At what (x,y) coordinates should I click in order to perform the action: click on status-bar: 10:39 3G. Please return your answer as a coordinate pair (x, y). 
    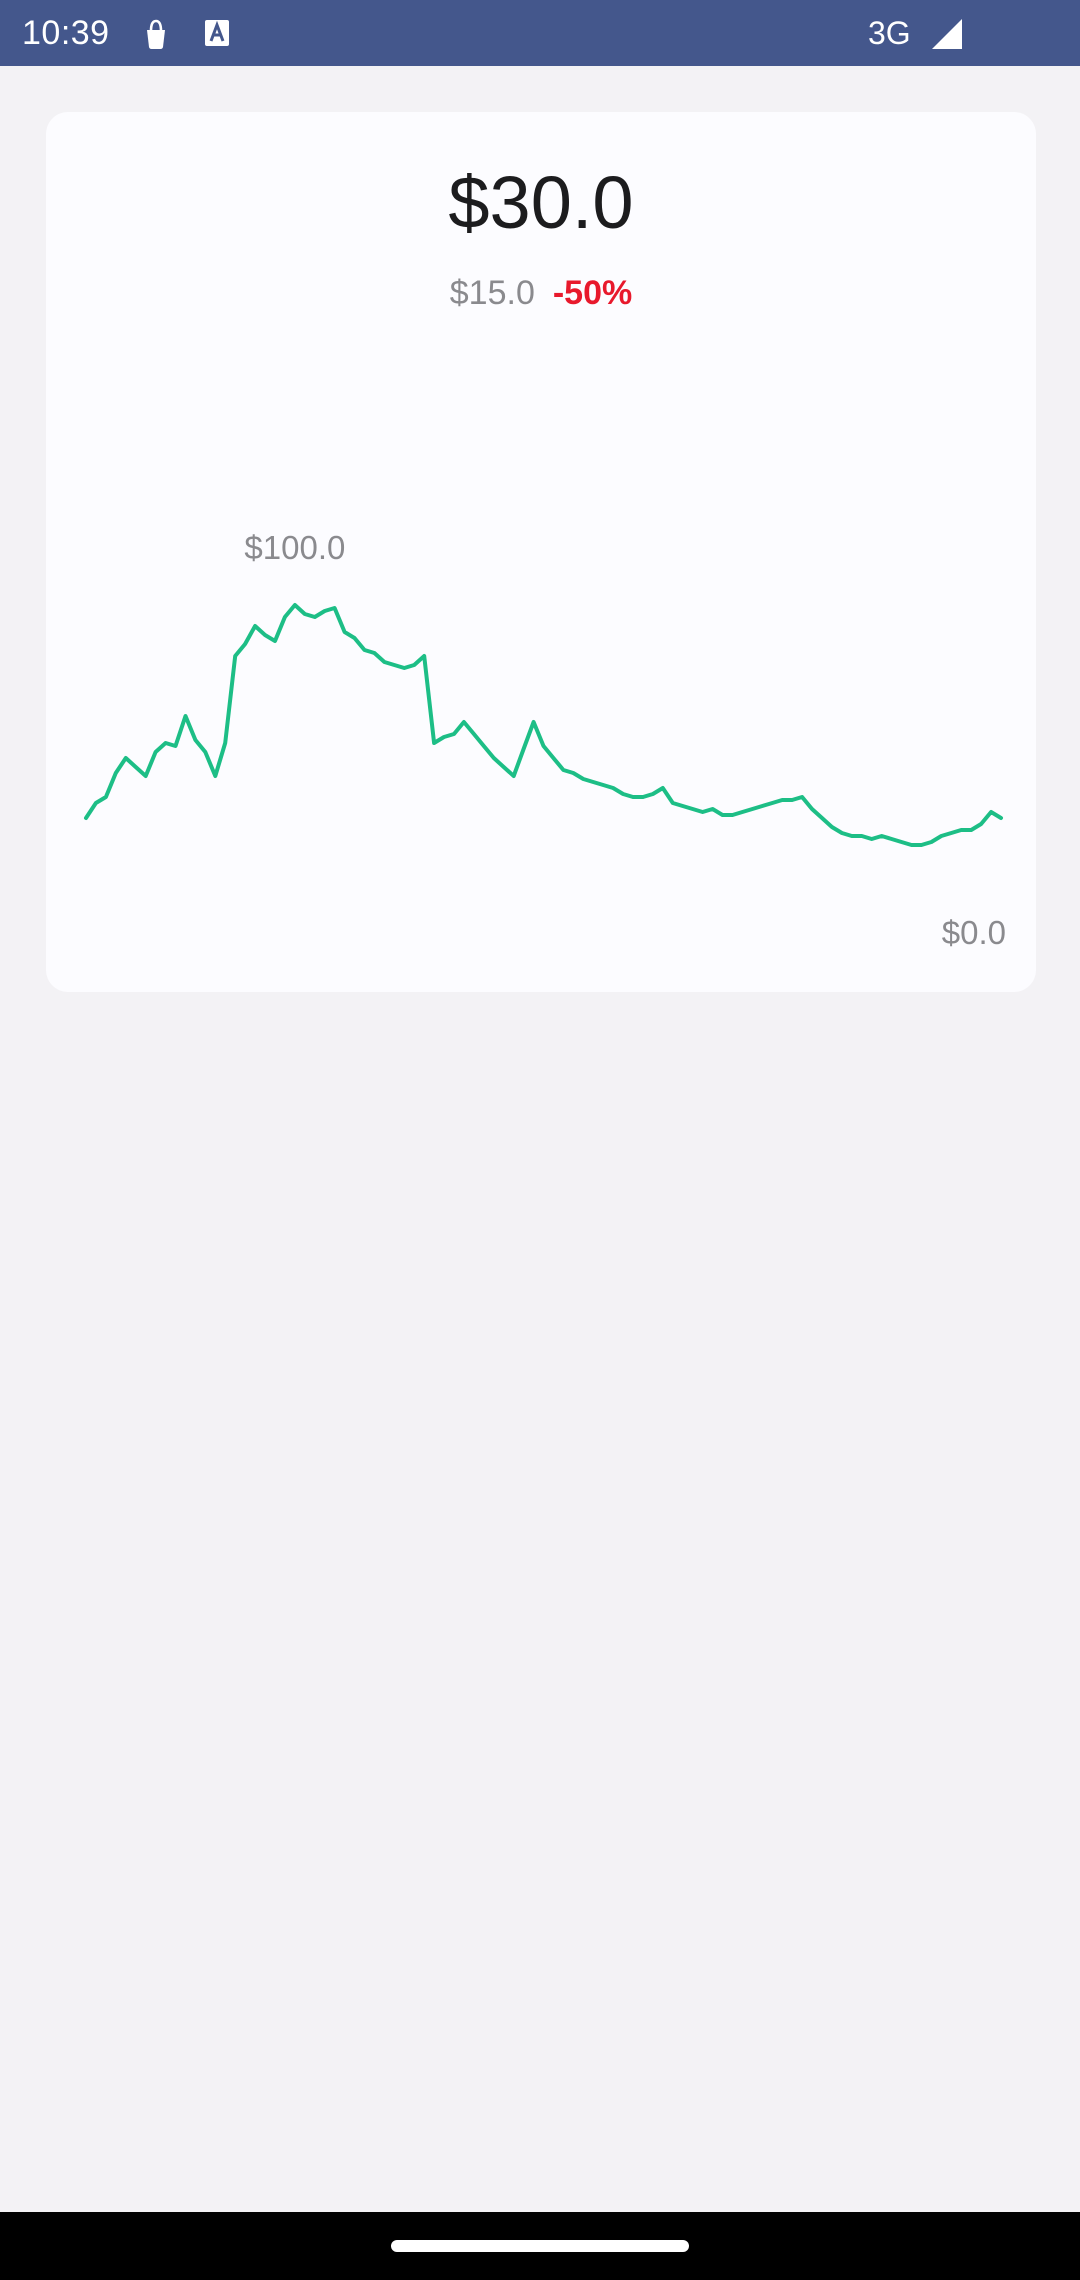
    Looking at the image, I should click on (540, 33).